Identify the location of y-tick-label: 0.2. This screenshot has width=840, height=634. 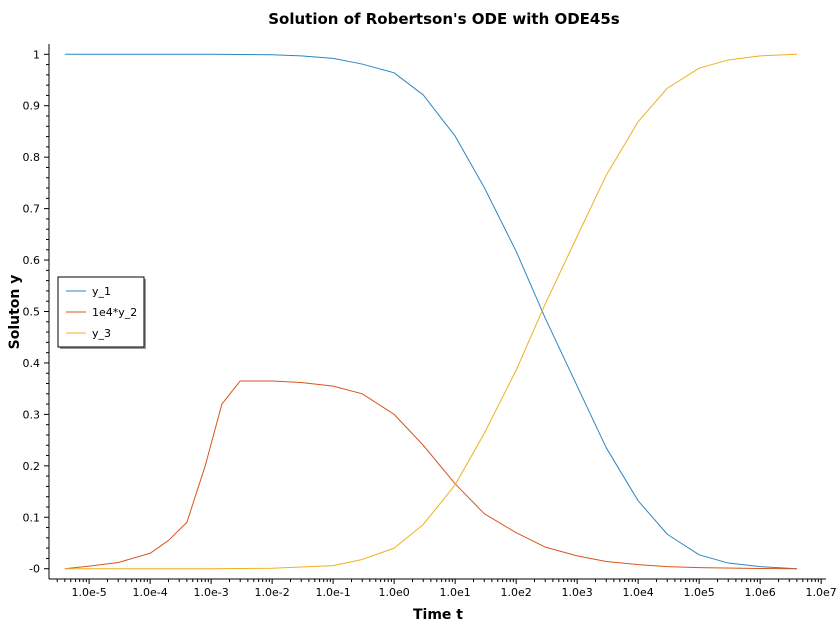
(32, 466).